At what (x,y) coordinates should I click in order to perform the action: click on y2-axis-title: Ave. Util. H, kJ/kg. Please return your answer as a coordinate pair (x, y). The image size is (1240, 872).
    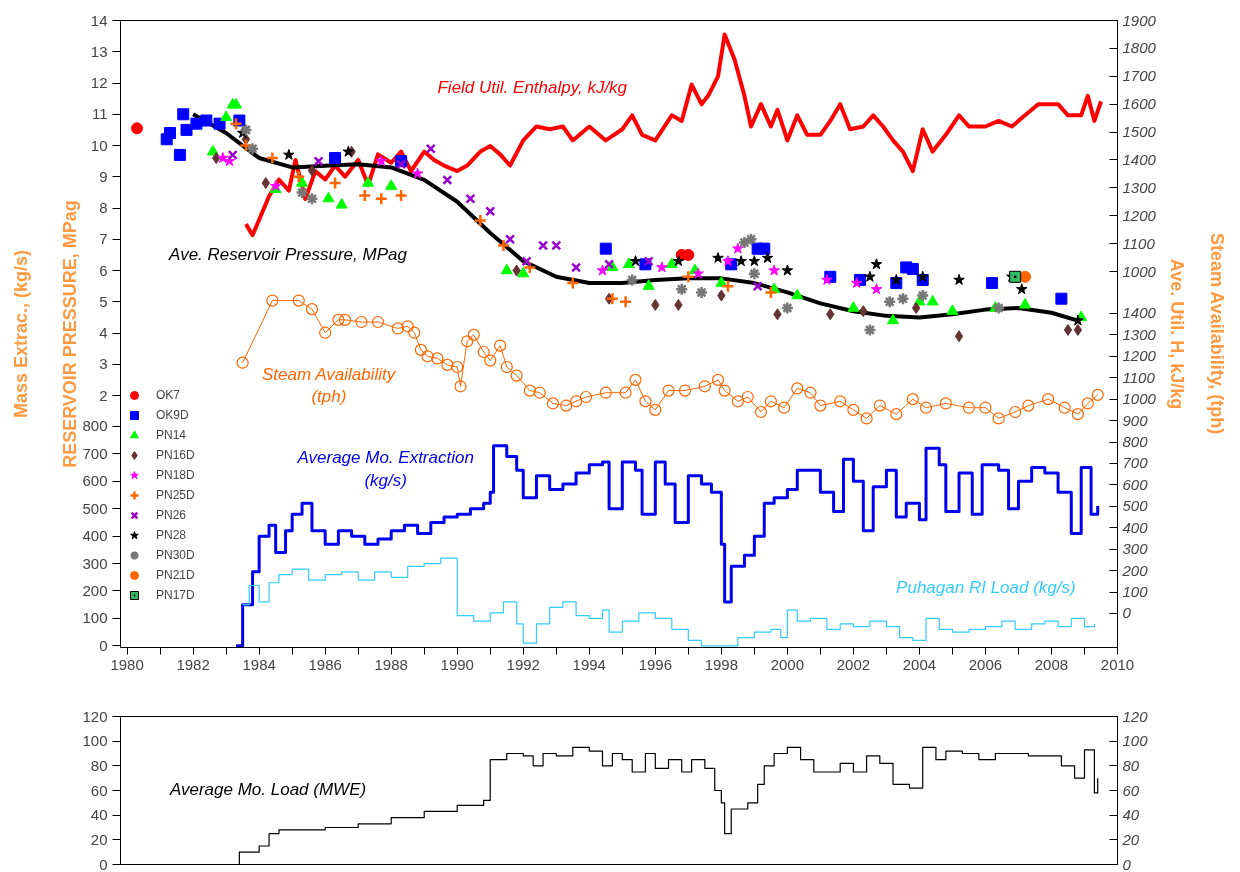
    Looking at the image, I should click on (1176, 334).